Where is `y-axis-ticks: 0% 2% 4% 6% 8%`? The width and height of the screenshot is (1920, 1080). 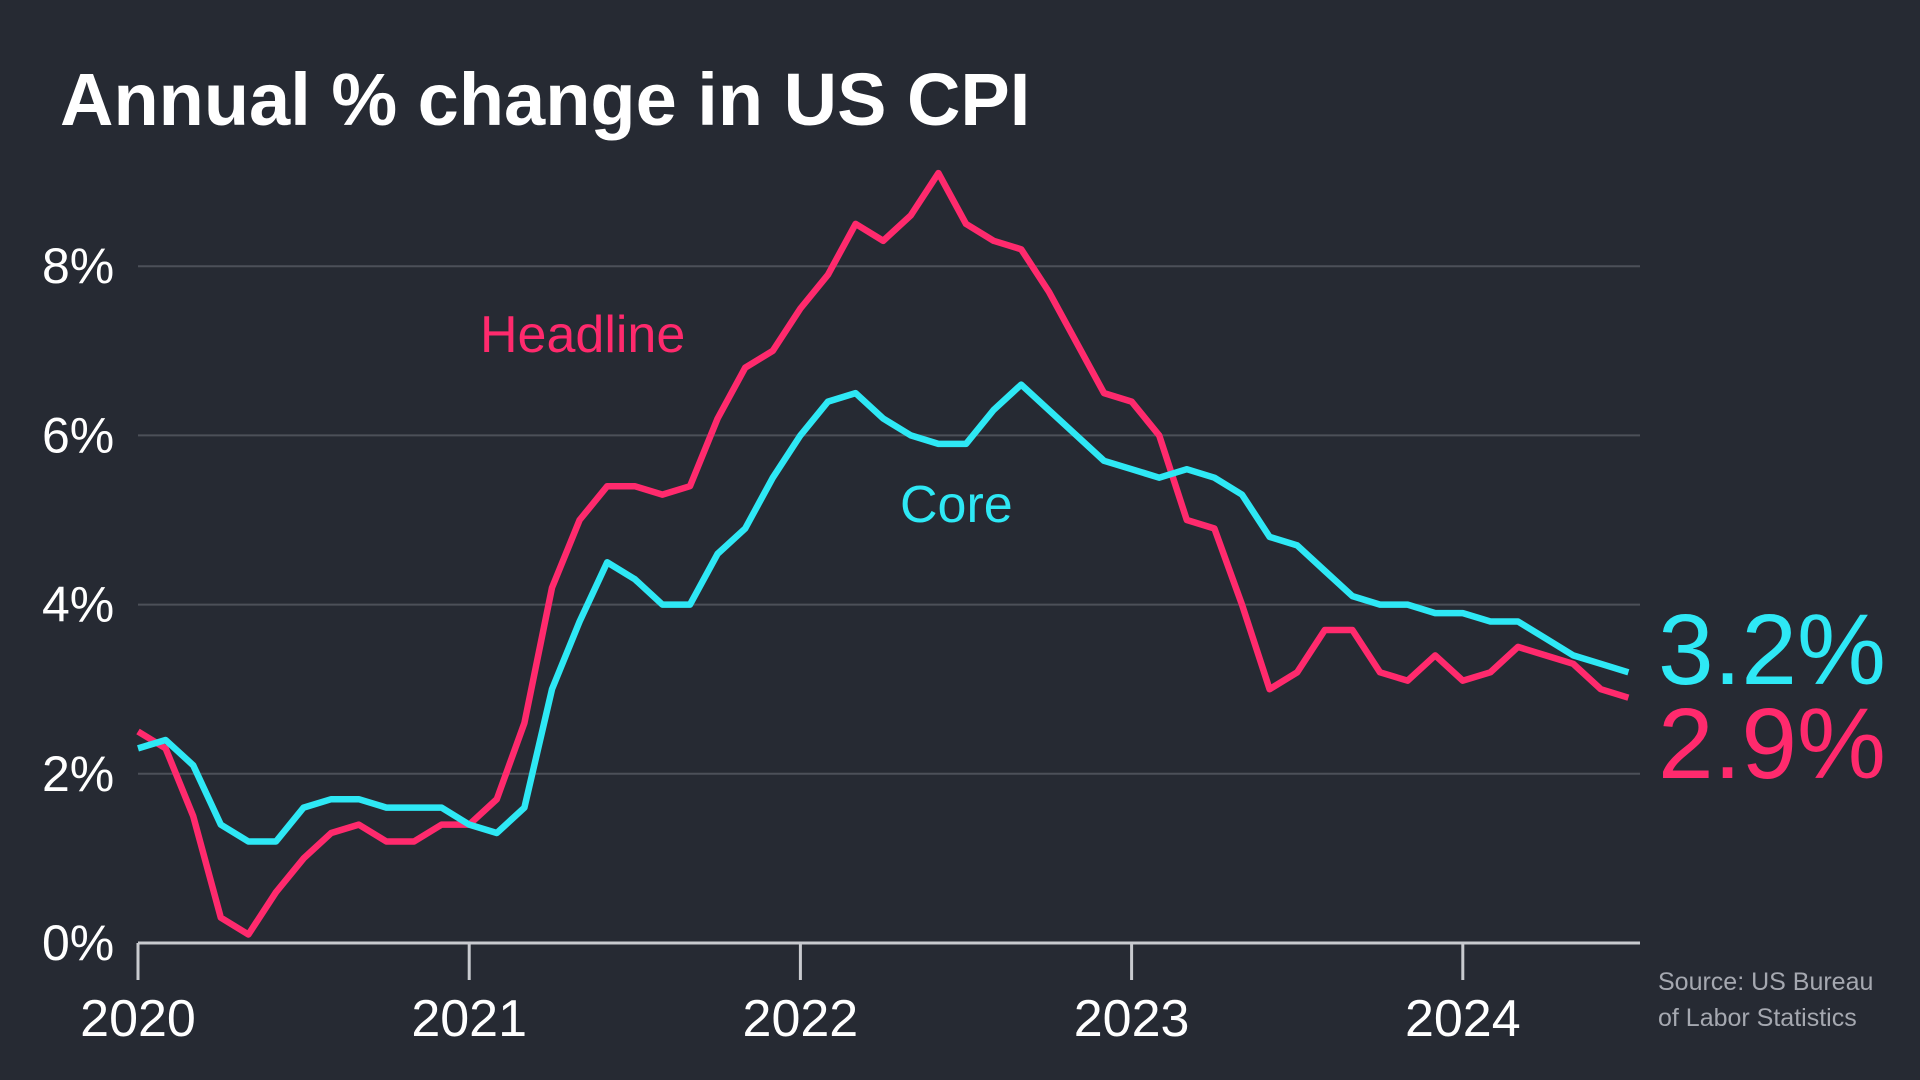
y-axis-ticks: 0% 2% 4% 6% 8% is located at coordinates (78, 604).